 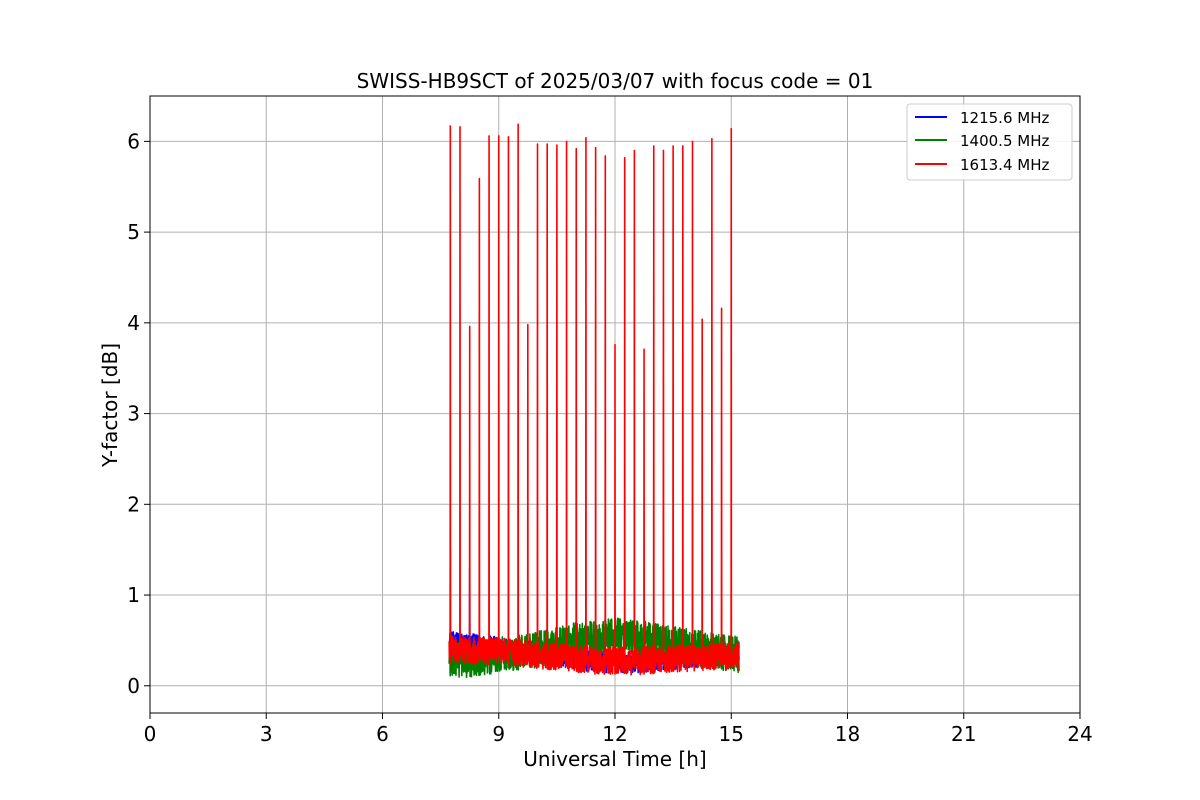 What do you see at coordinates (847, 734) in the screenshot?
I see `x-tick-label: 18` at bounding box center [847, 734].